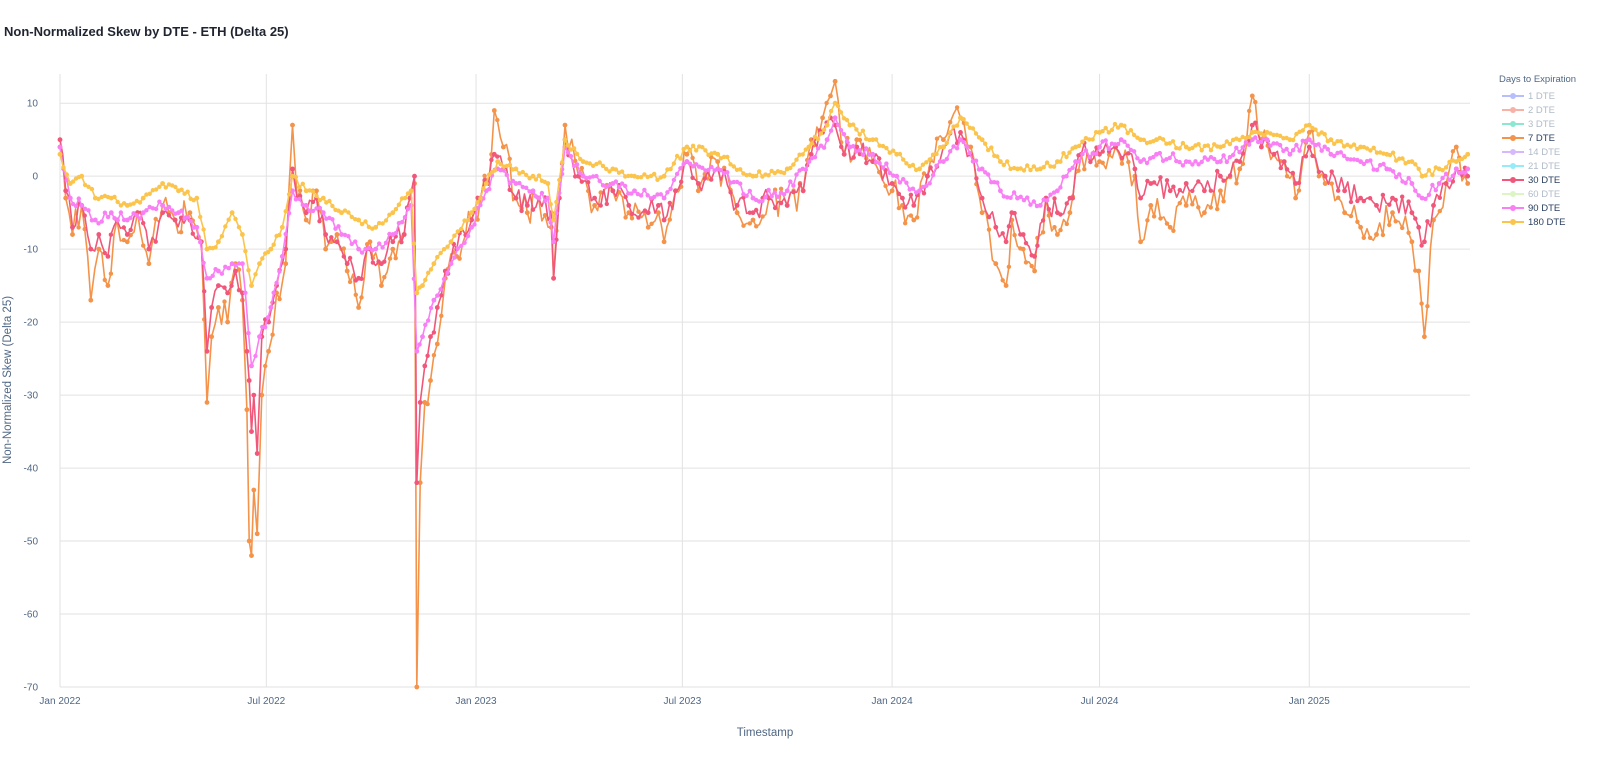  I want to click on y-tick-label: -70, so click(31, 688).